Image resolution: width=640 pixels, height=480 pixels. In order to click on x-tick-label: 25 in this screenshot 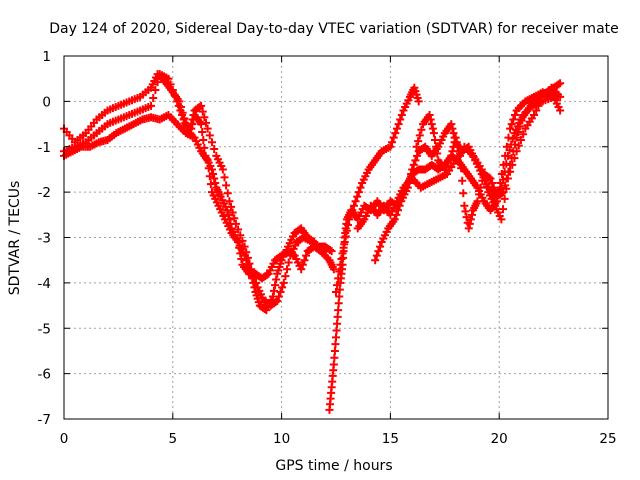, I will do `click(607, 439)`.